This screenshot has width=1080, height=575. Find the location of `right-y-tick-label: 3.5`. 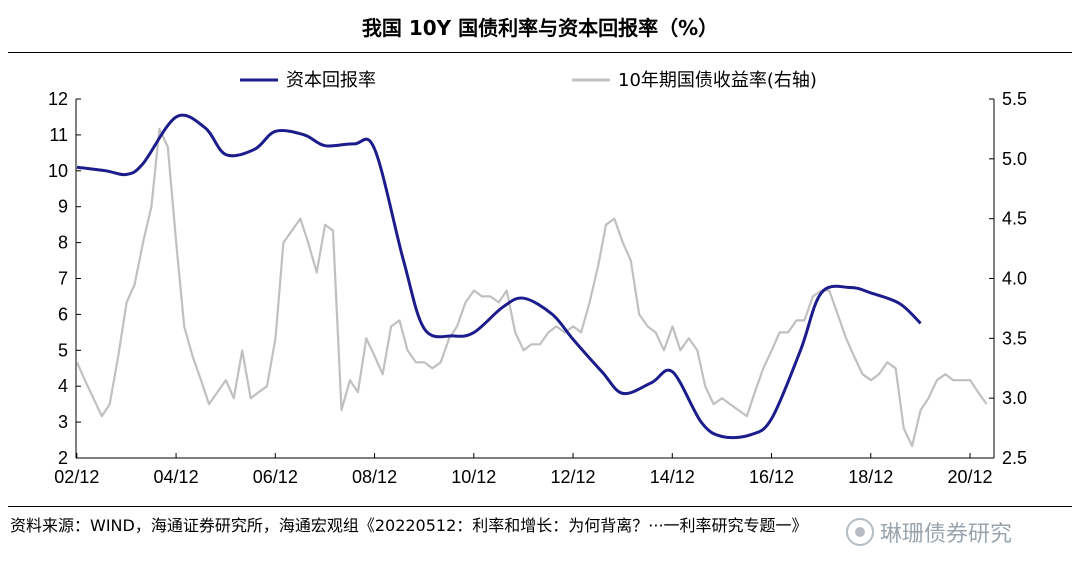

right-y-tick-label: 3.5 is located at coordinates (1014, 338).